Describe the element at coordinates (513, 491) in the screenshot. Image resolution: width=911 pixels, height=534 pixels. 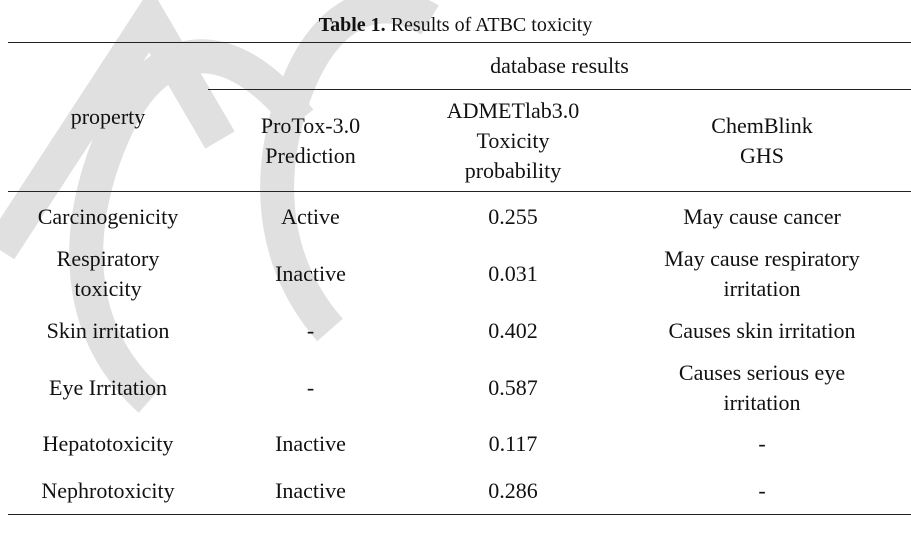
I see `cell-admet: 0.286` at that location.